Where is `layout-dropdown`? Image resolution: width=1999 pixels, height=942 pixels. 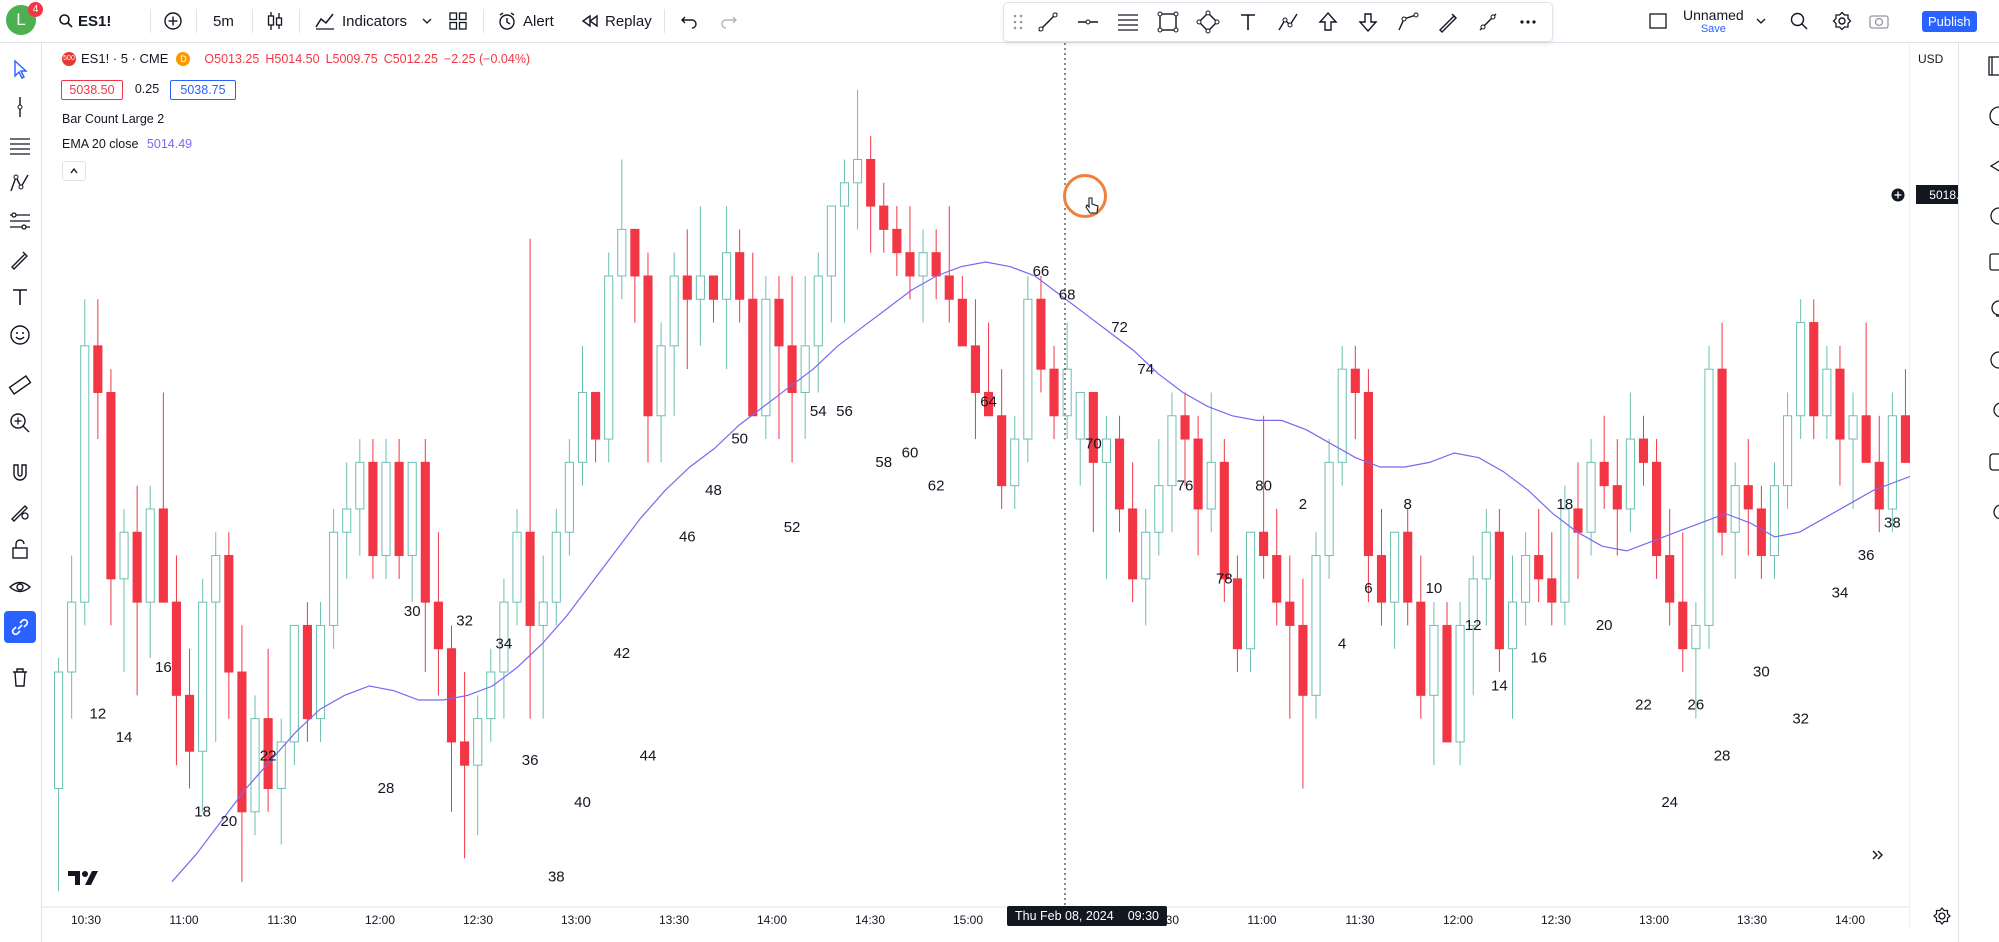 layout-dropdown is located at coordinates (1761, 21).